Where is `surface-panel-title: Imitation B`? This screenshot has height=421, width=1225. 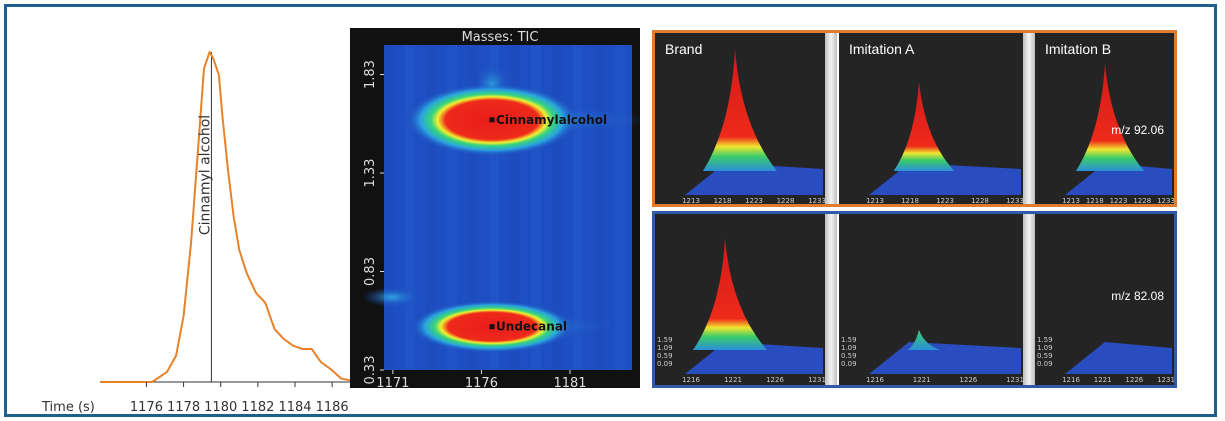
surface-panel-title: Imitation B is located at coordinates (1078, 49).